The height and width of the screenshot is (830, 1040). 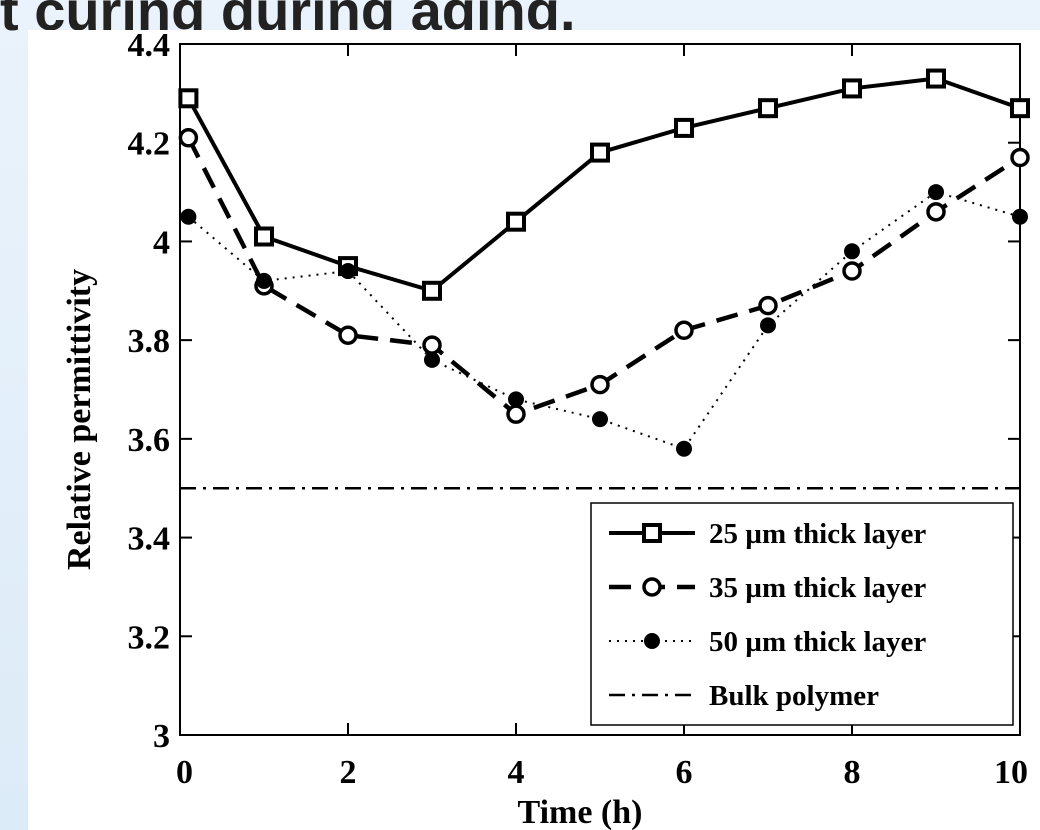 I want to click on x-tick-label: 0, so click(x=184, y=772).